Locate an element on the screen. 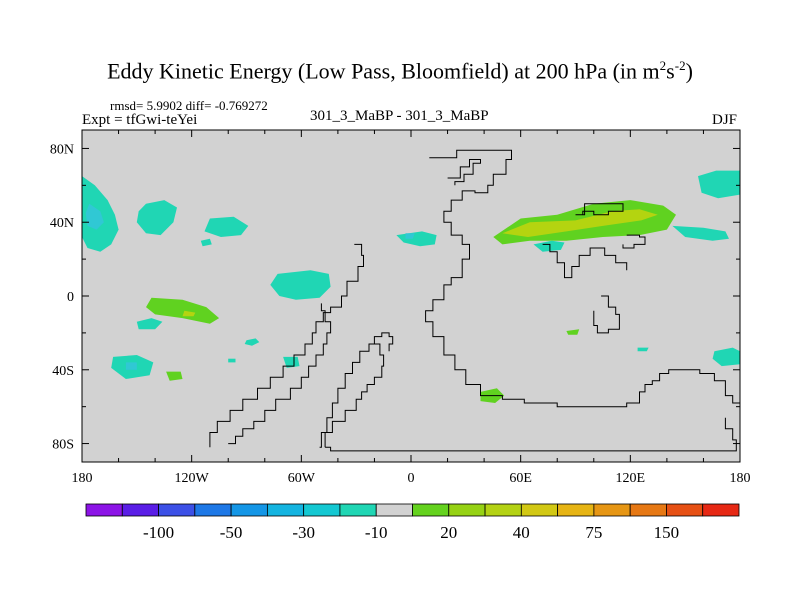  y-tick-label: 0 is located at coordinates (70, 297).